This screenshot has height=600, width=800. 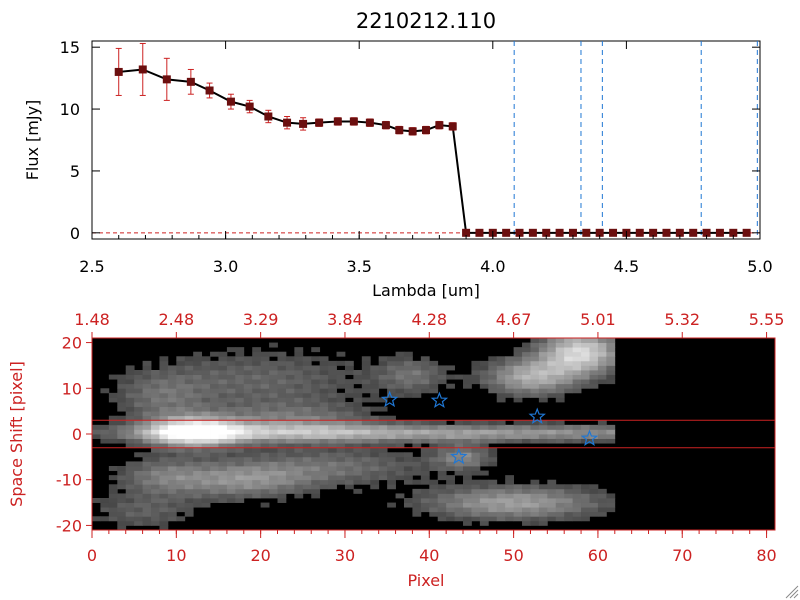 I want to click on resize-grip-icon, so click(x=792, y=592).